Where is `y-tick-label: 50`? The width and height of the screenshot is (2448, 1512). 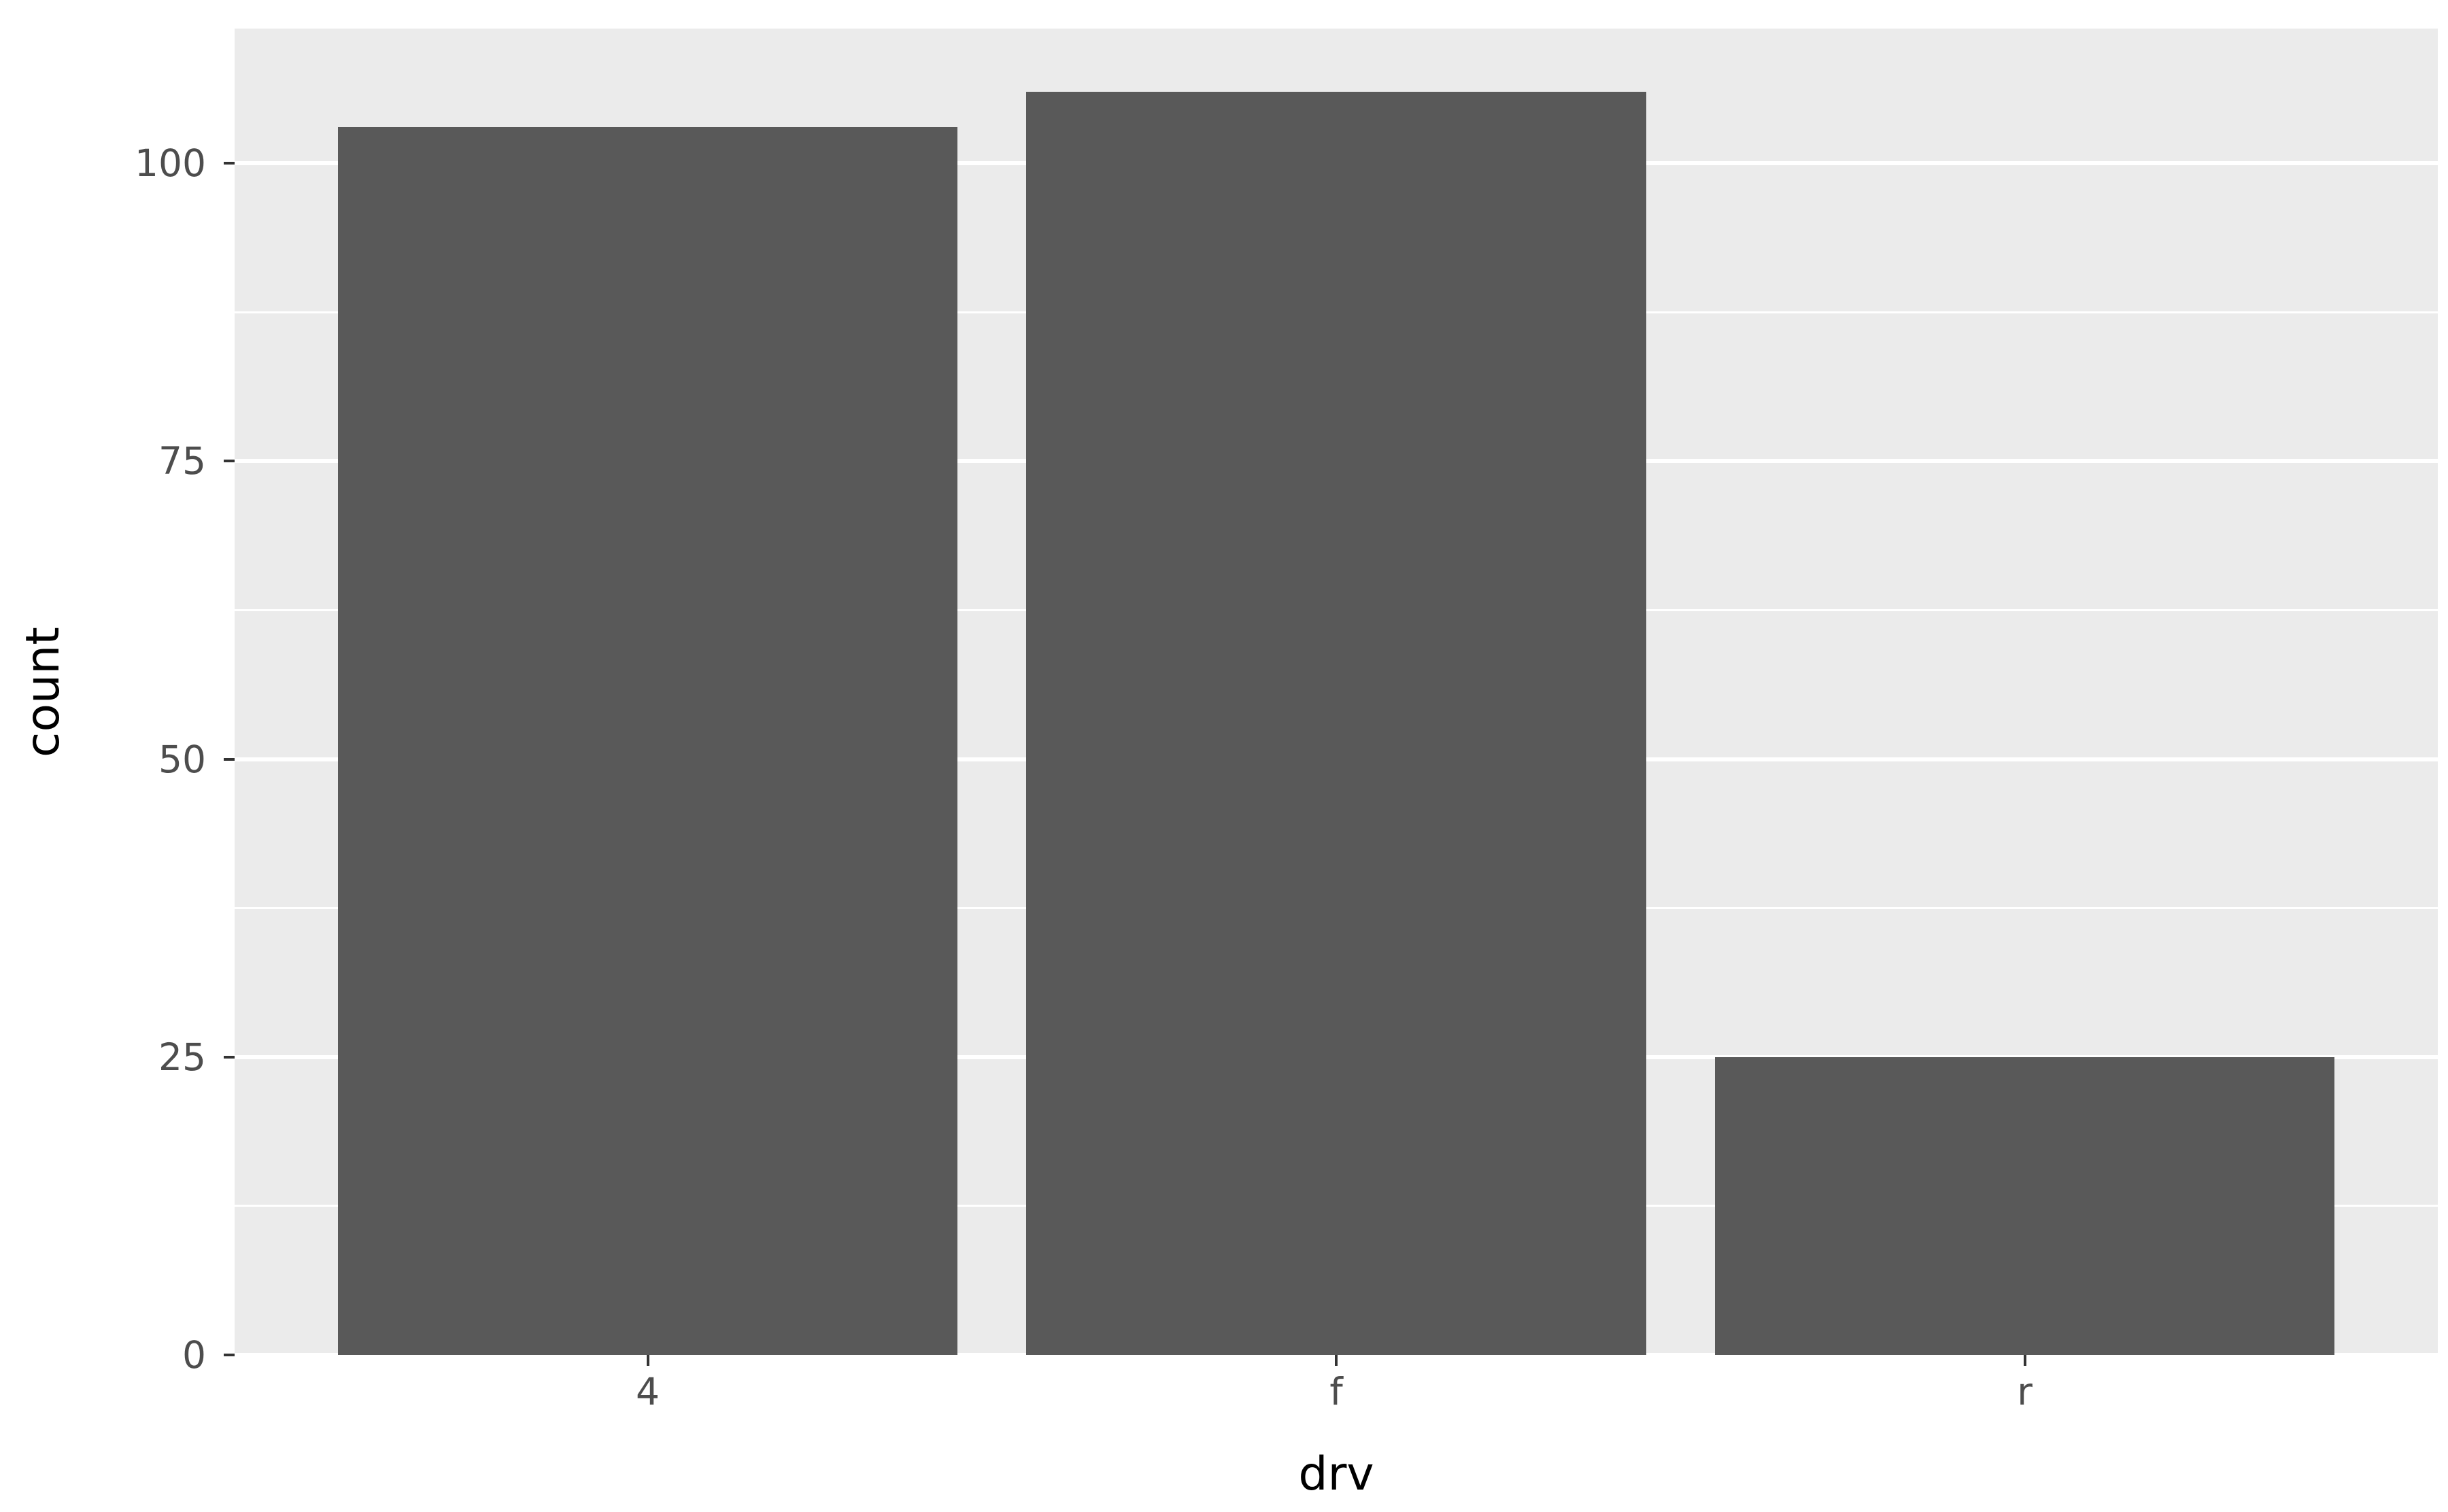 y-tick-label: 50 is located at coordinates (182, 759).